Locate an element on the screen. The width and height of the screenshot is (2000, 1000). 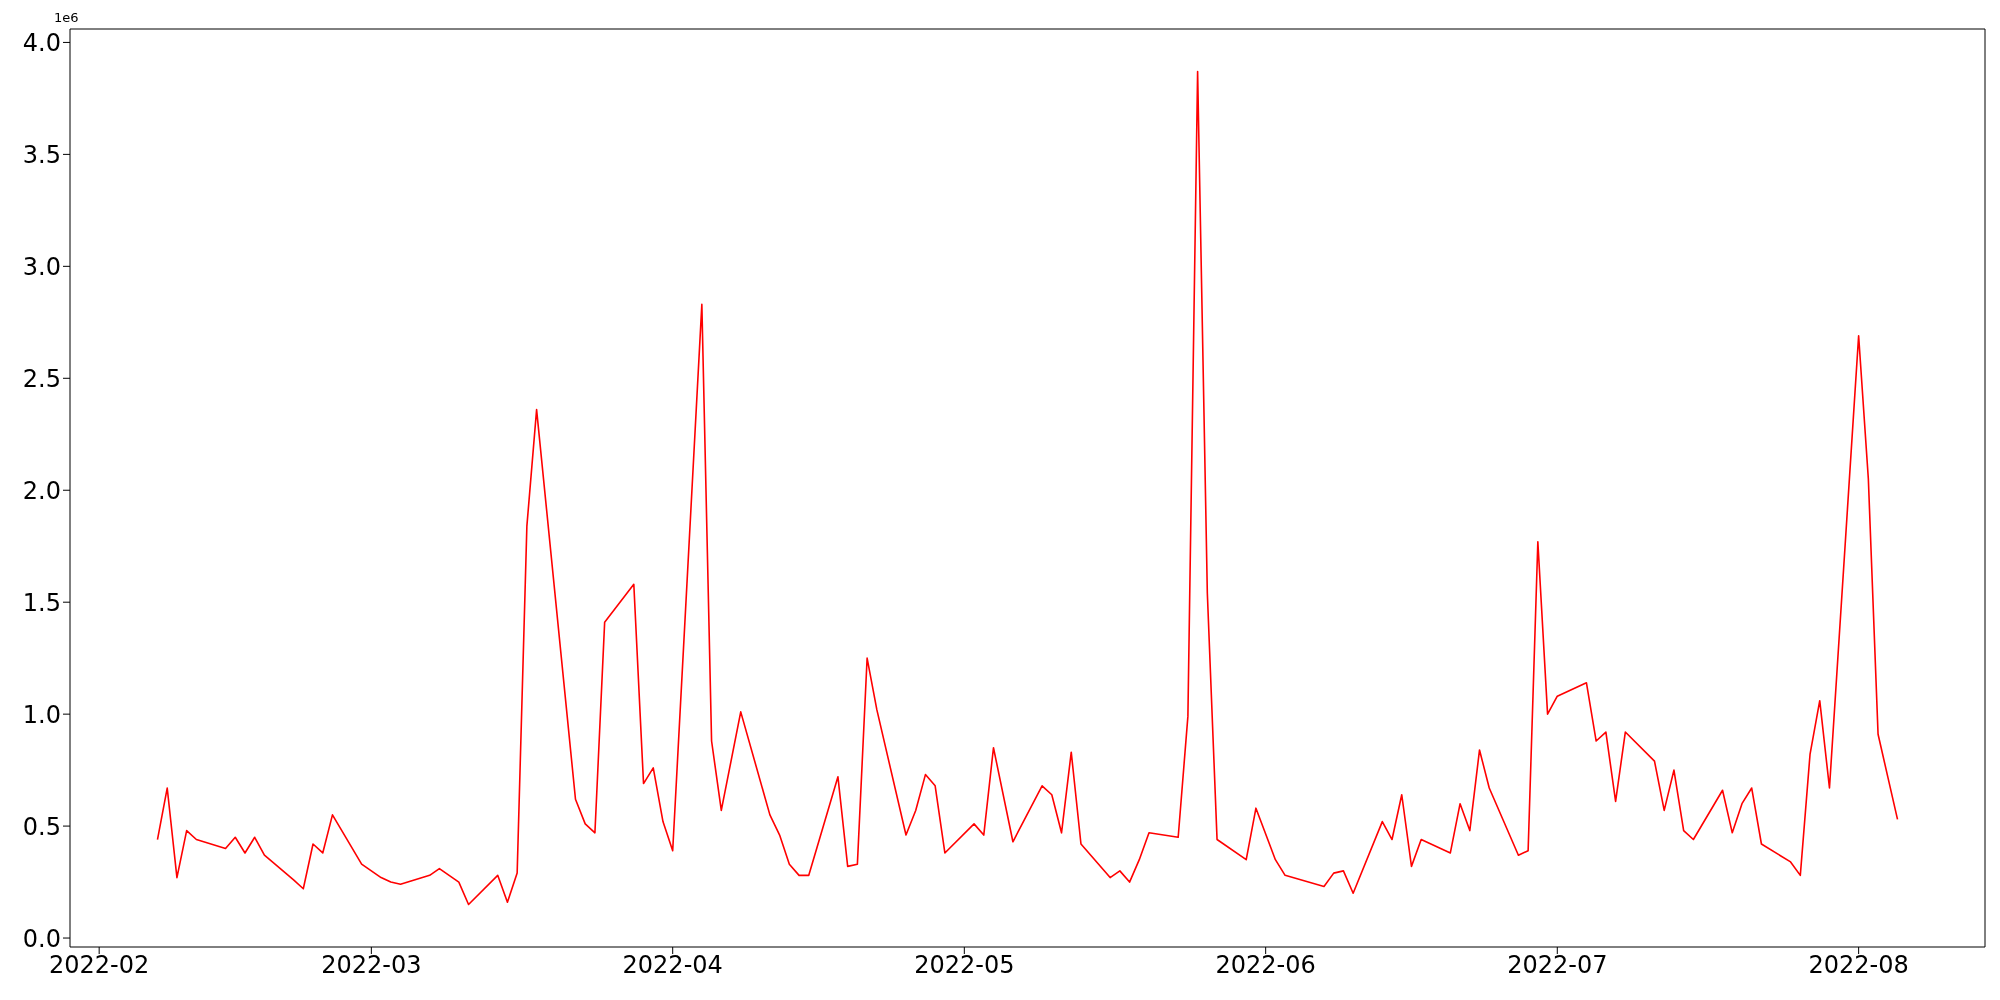
y-tick-label: 0.5 is located at coordinates (41, 826).